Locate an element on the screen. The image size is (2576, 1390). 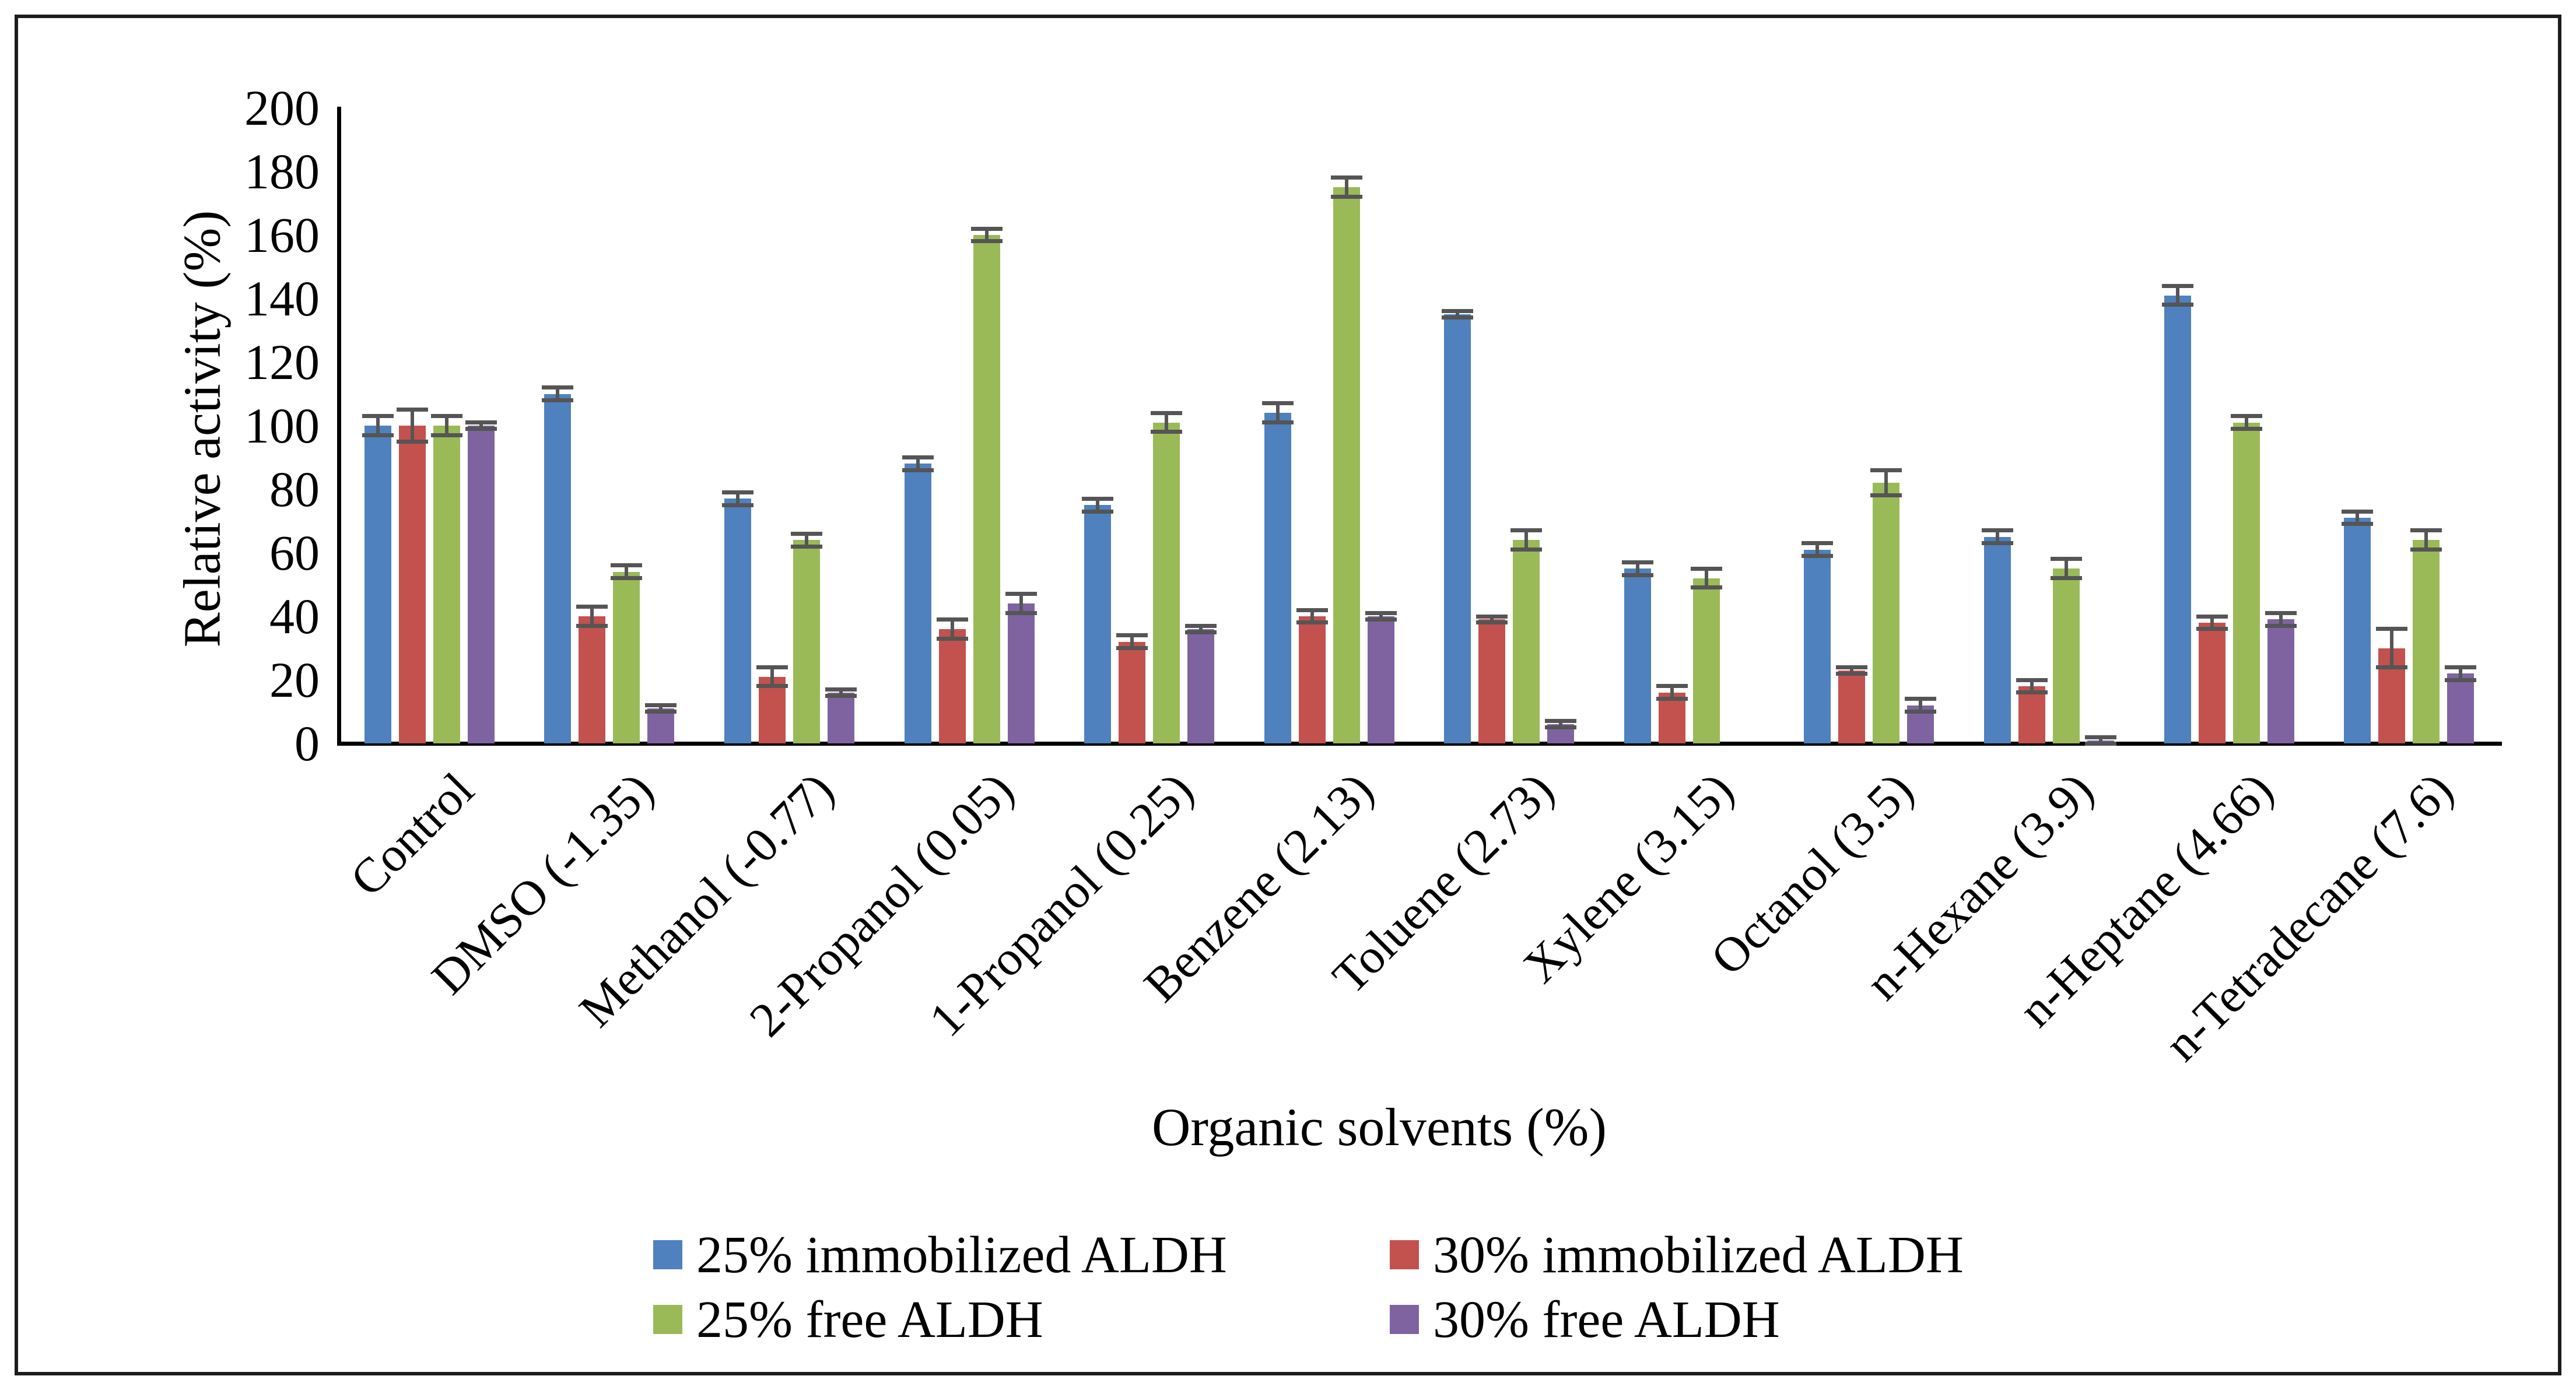
y-tick-label: 40 is located at coordinates (294, 616).